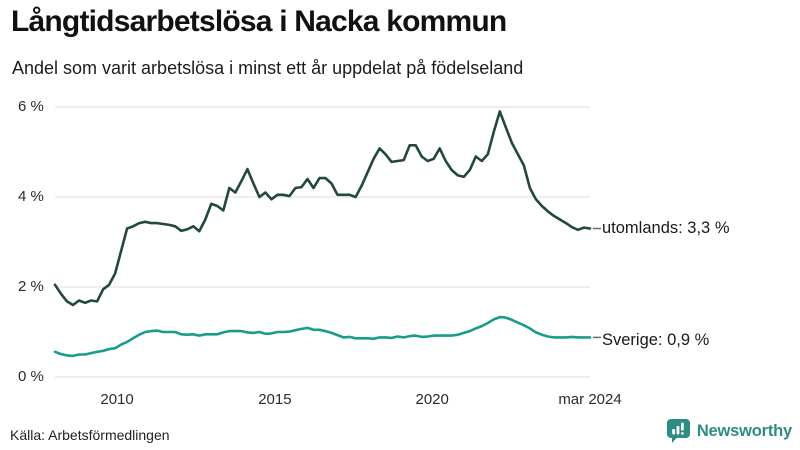  What do you see at coordinates (31, 376) in the screenshot?
I see `y-axis-tick-label: 0 %` at bounding box center [31, 376].